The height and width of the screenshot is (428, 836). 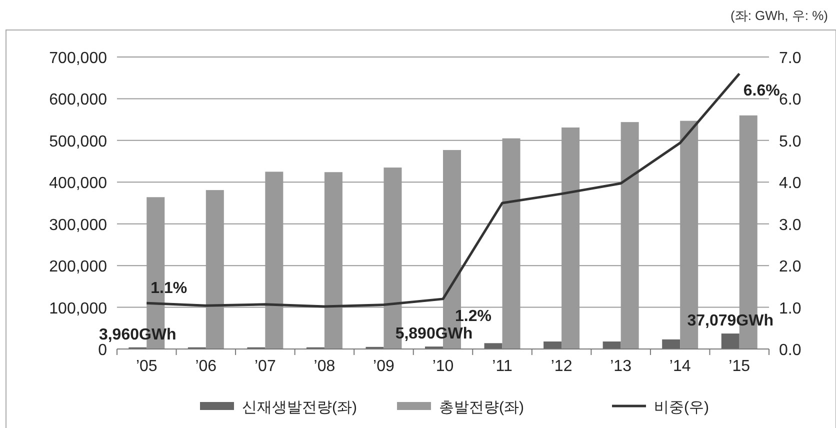 I want to click on x-tick-label: ’07, so click(x=265, y=366).